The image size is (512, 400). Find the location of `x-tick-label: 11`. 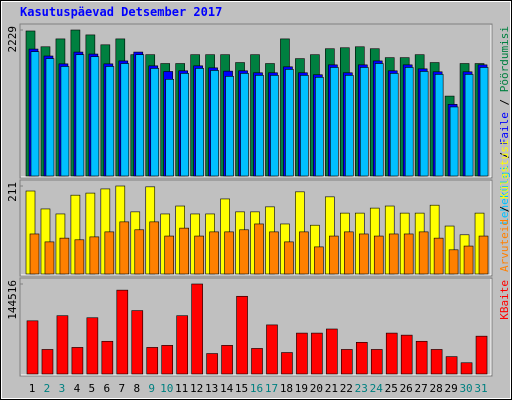

x-tick-label: 11 is located at coordinates (181, 388).